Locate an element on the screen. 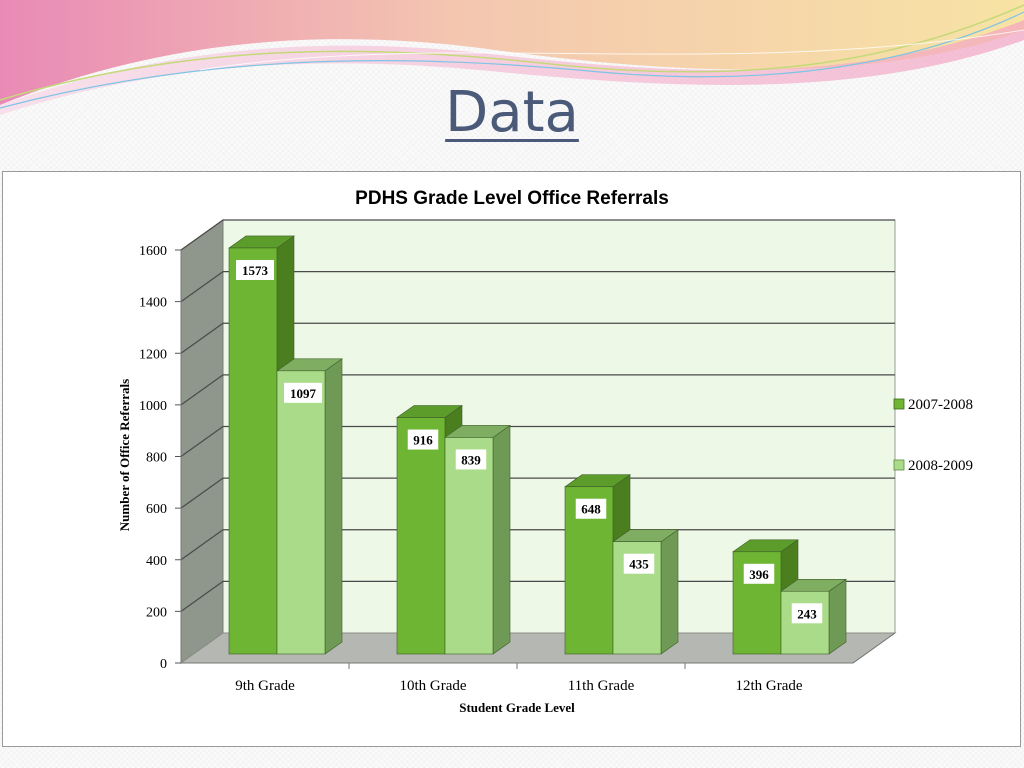  slide-title-text: Data is located at coordinates (512, 112).